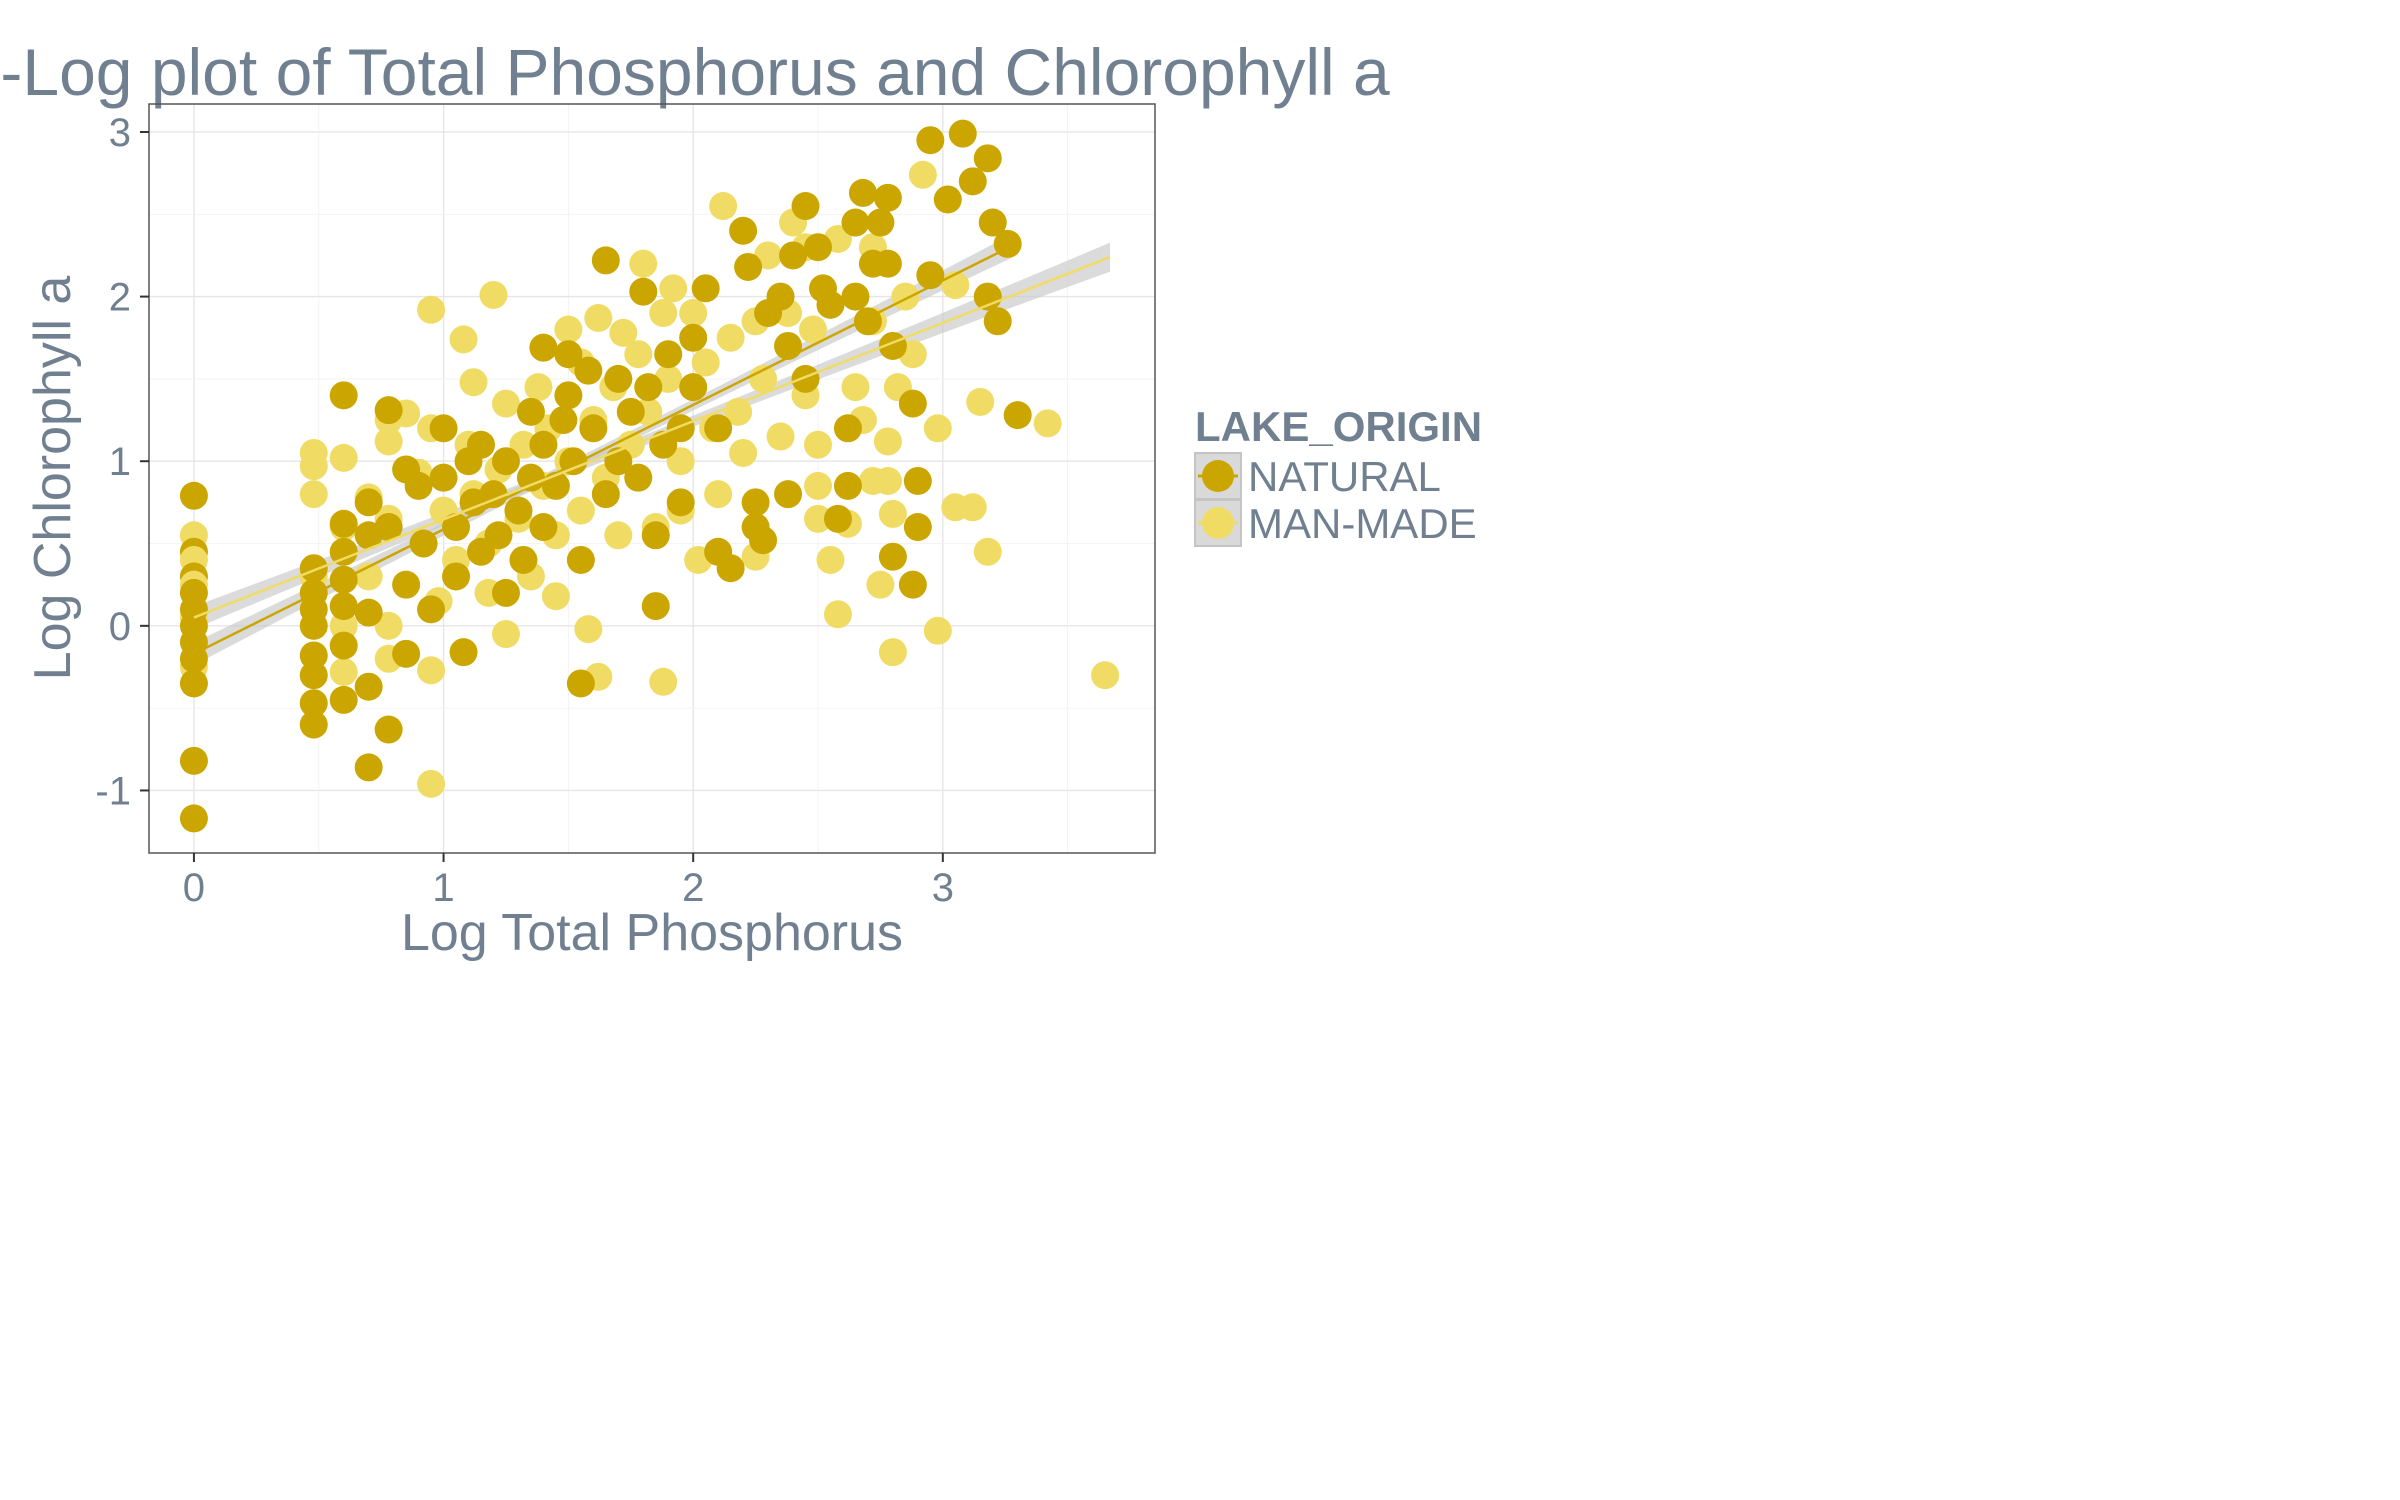  What do you see at coordinates (120, 462) in the screenshot?
I see `y-tick-label: 1` at bounding box center [120, 462].